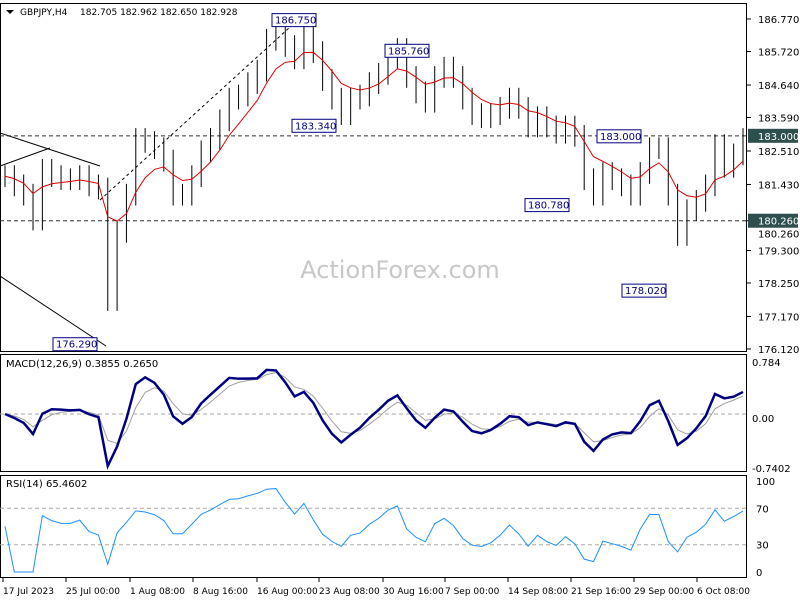 The image size is (800, 600). Describe the element at coordinates (349, 592) in the screenshot. I see `x-tick-label: 23 Aug 08:00` at that location.